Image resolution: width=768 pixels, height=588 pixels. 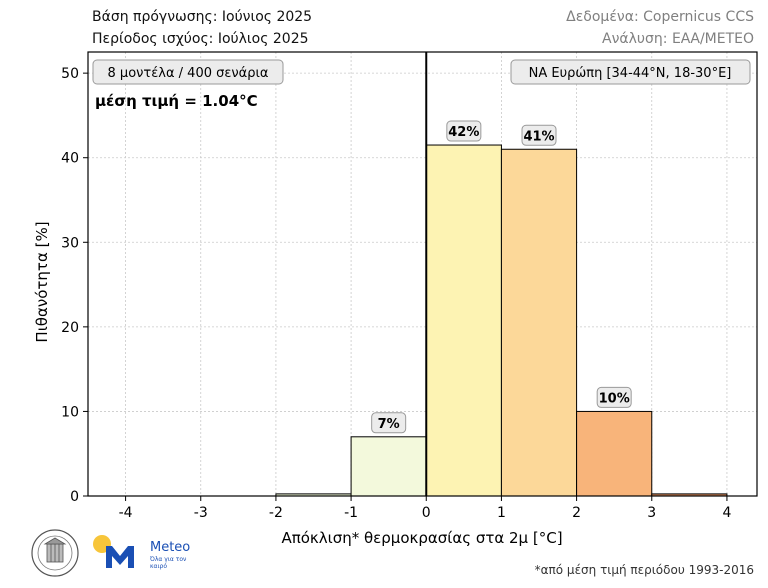 I want to click on m-letter-icon, so click(x=120, y=557).